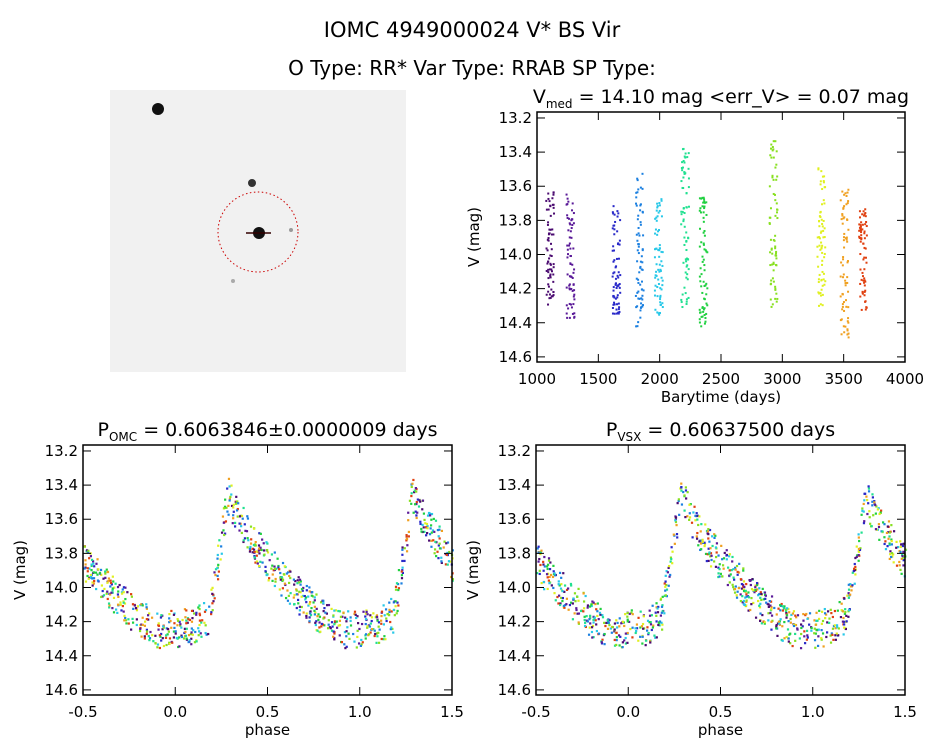 Image resolution: width=944 pixels, height=747 pixels. Describe the element at coordinates (514, 622) in the screenshot. I see `y-tick-label: 14.2` at that location.